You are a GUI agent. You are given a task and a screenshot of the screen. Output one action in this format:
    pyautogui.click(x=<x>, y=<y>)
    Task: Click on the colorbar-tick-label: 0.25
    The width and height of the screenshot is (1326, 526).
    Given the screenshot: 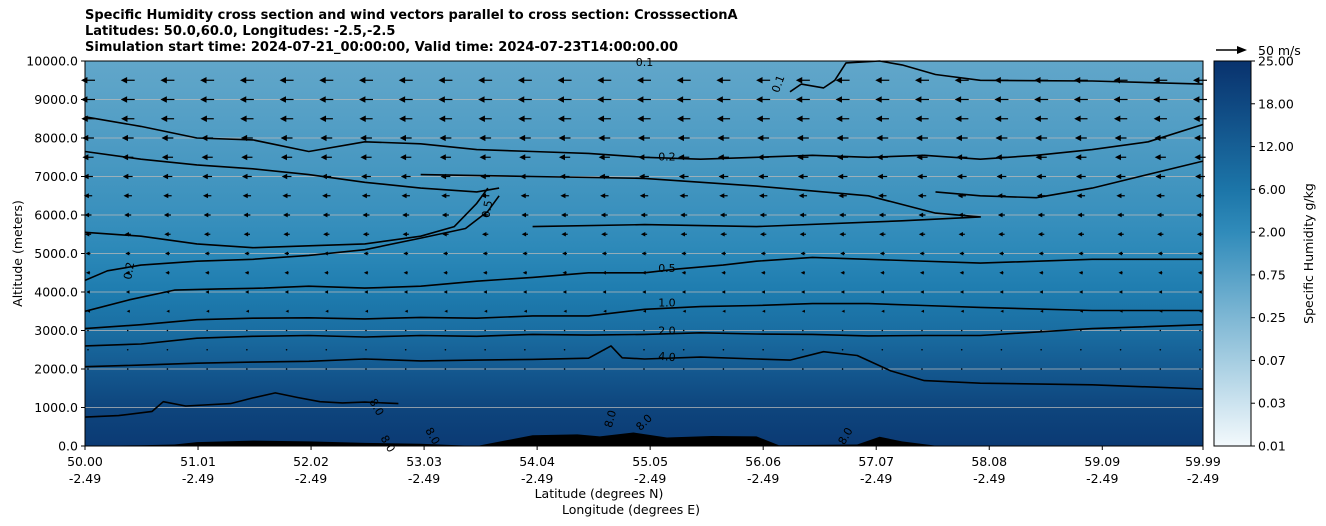 What is the action you would take?
    pyautogui.click(x=1272, y=317)
    